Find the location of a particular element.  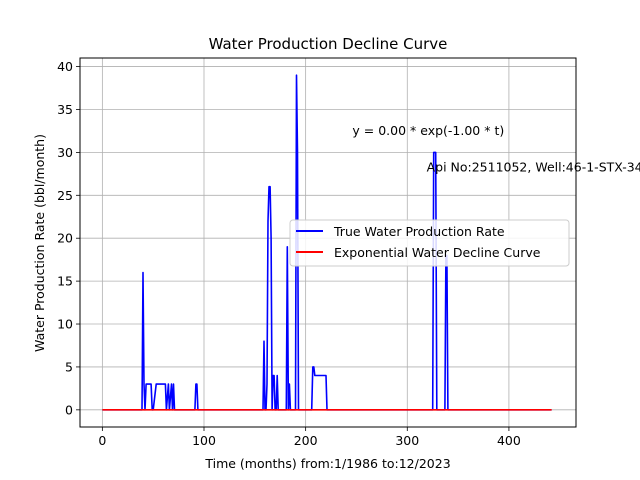

fit-equation-annotation: y = 0.00 * exp(-1.00 * t) is located at coordinates (428, 130).